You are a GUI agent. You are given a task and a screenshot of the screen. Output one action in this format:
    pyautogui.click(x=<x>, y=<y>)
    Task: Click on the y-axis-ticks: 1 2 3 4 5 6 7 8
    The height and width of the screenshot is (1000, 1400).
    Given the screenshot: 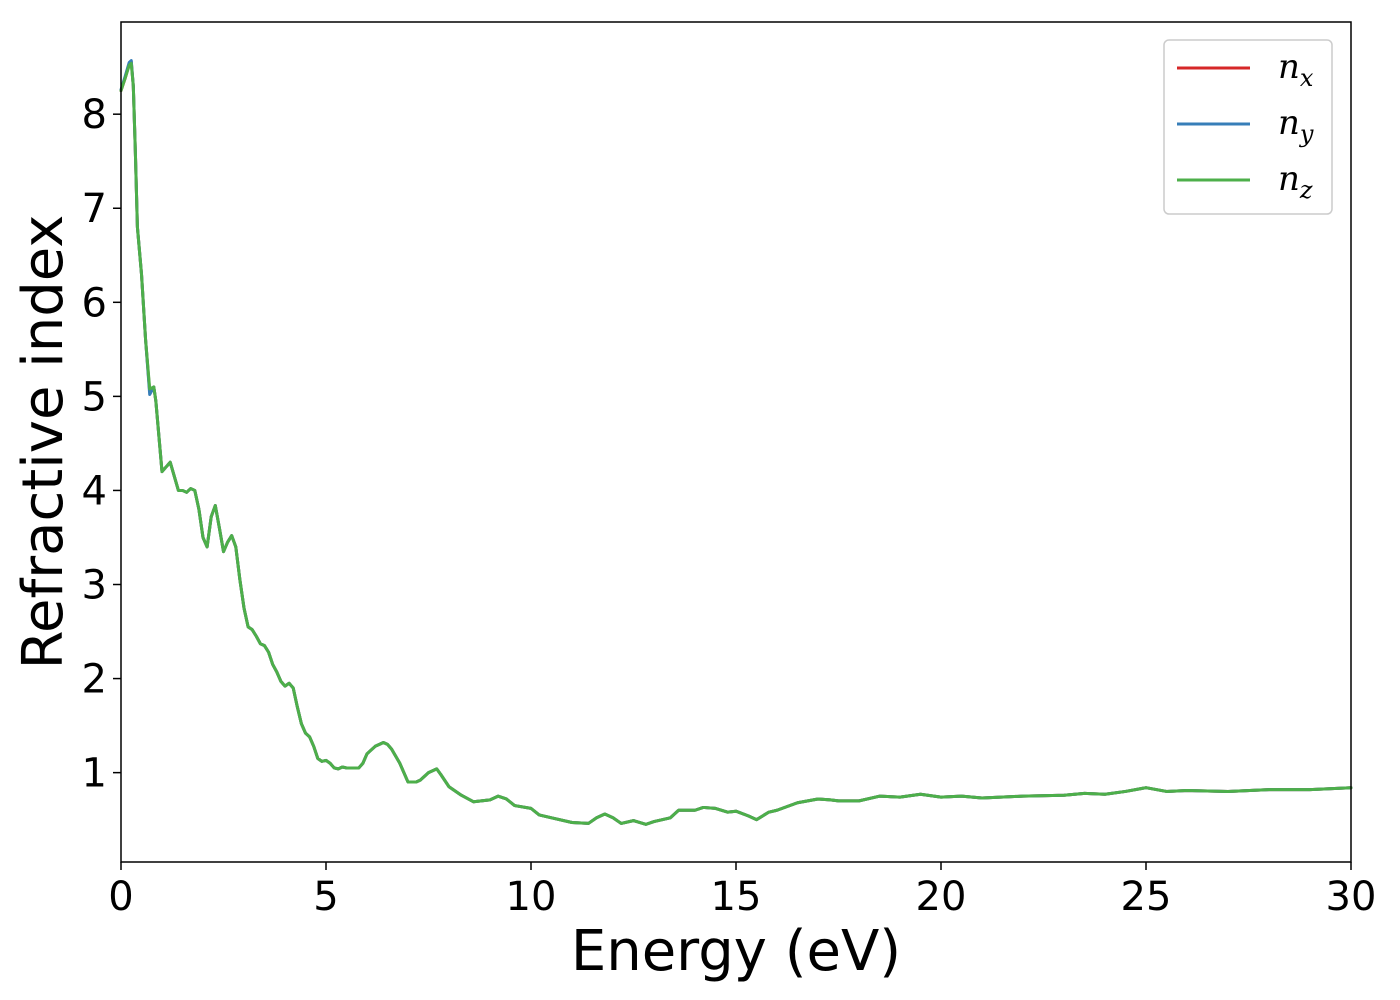 What is the action you would take?
    pyautogui.click(x=101, y=444)
    